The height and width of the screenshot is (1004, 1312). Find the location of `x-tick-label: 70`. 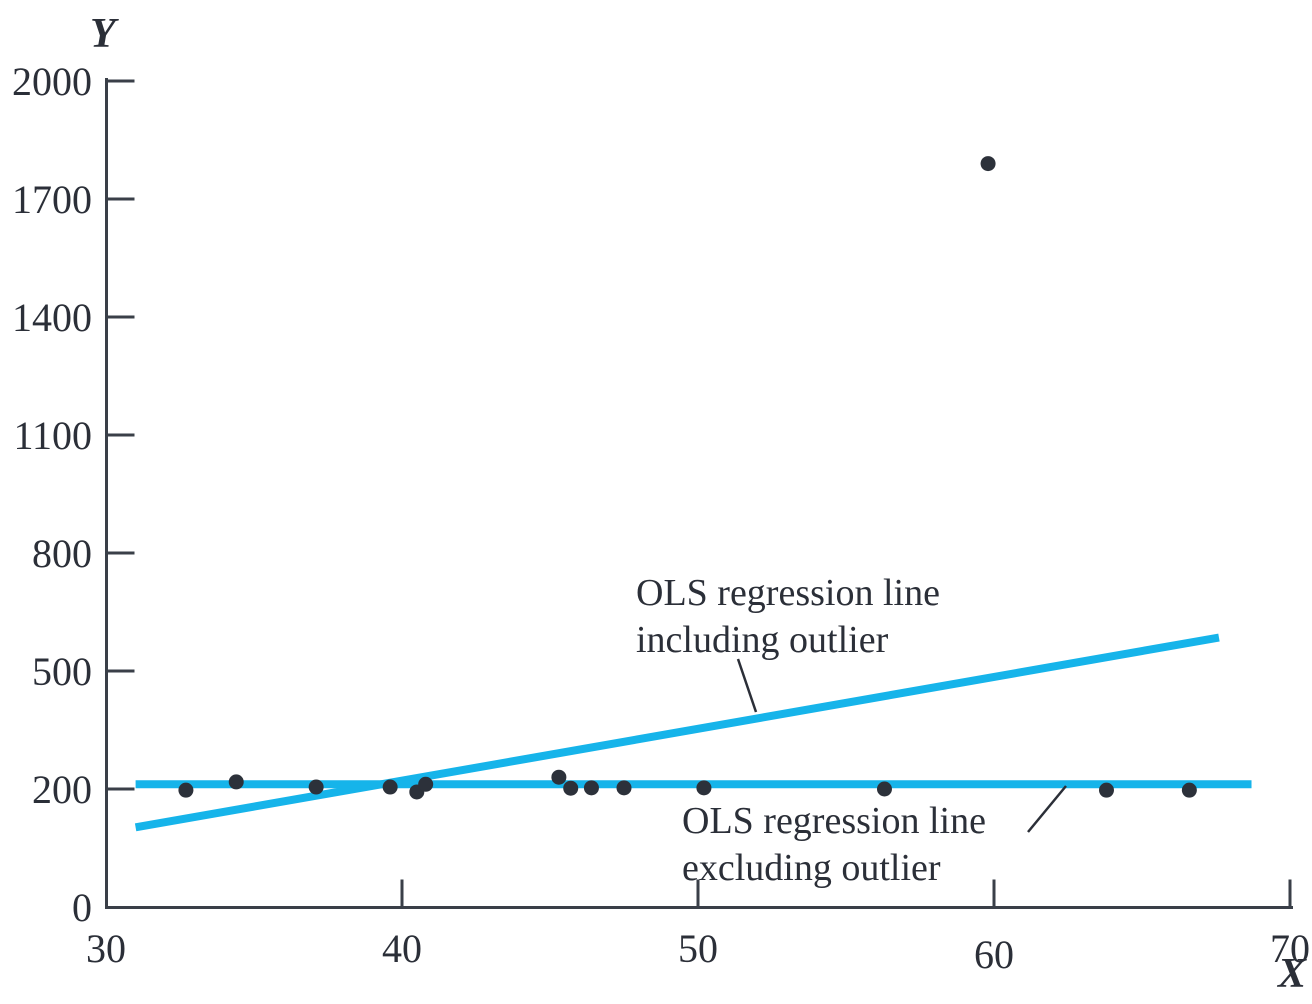

x-tick-label: 70 is located at coordinates (1290, 948).